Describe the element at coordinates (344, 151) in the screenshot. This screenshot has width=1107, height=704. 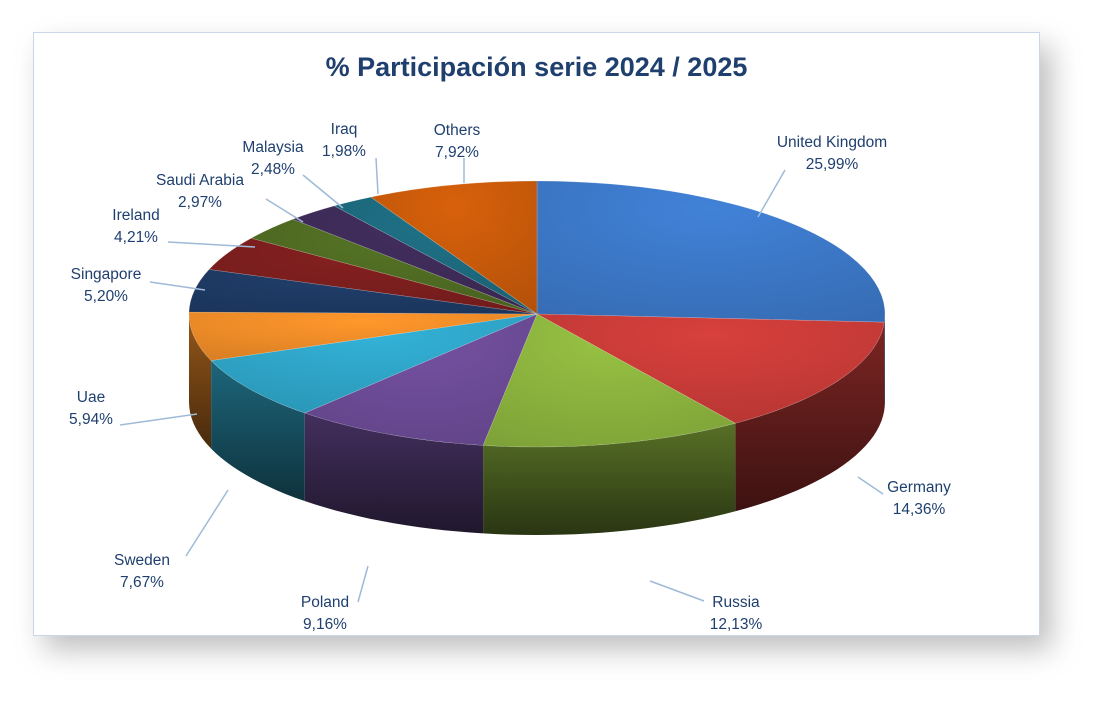
I see `label-value-iraq: 1,98%` at that location.